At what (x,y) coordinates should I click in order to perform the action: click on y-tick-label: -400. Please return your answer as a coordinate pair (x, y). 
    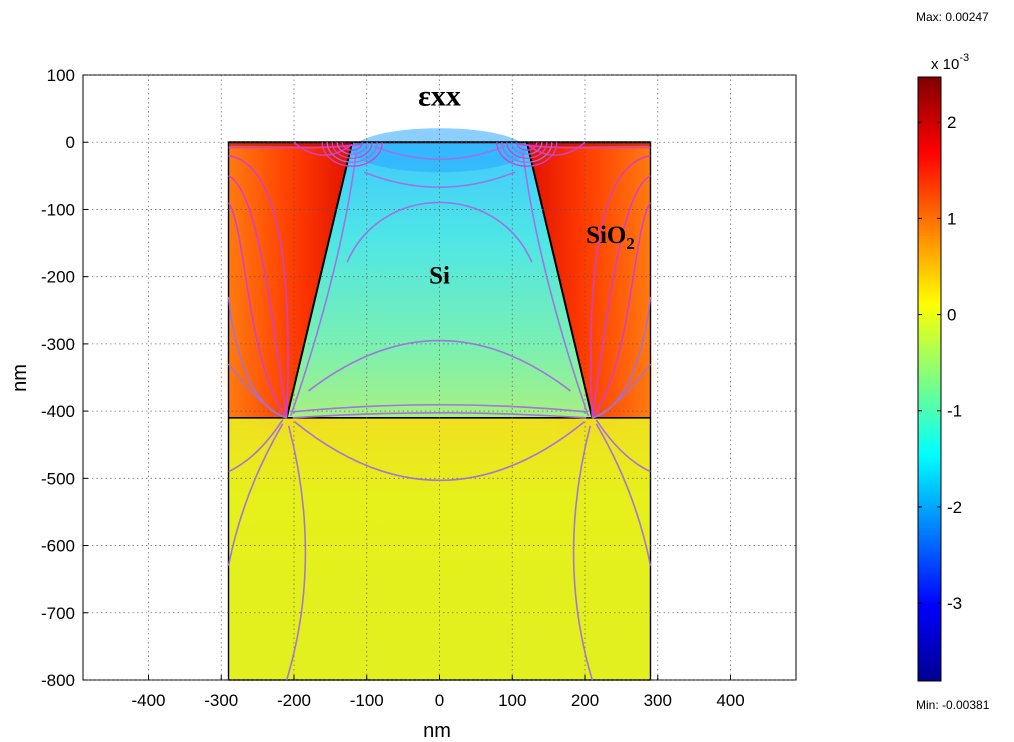
    Looking at the image, I should click on (58, 411).